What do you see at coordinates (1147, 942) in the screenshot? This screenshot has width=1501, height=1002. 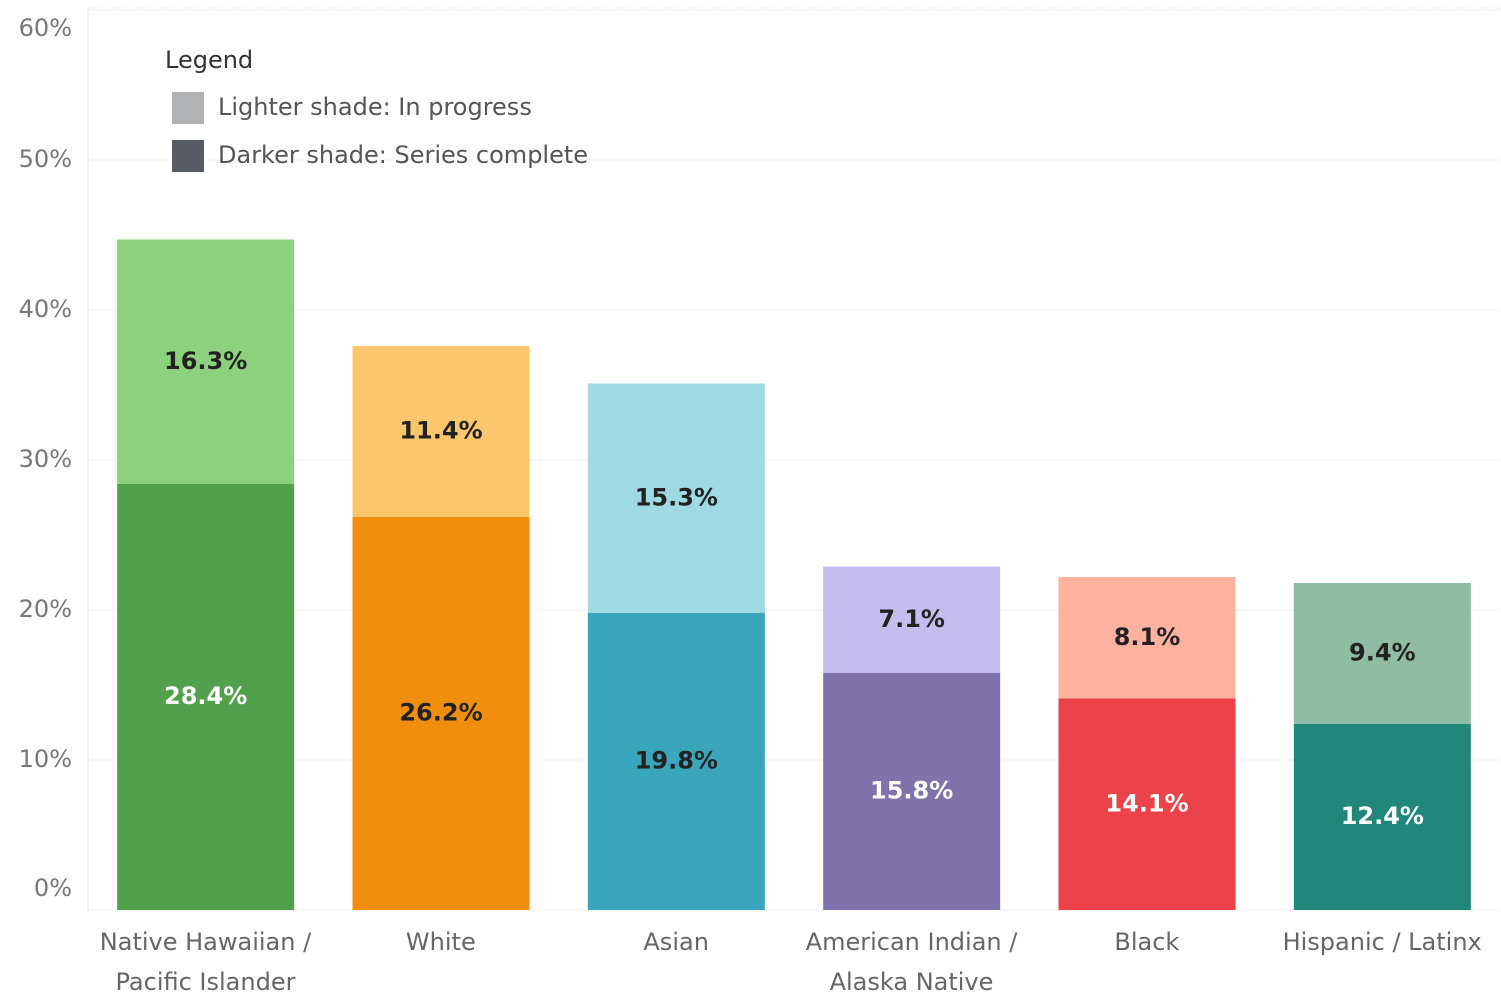 I see `x-tick-label: Black` at bounding box center [1147, 942].